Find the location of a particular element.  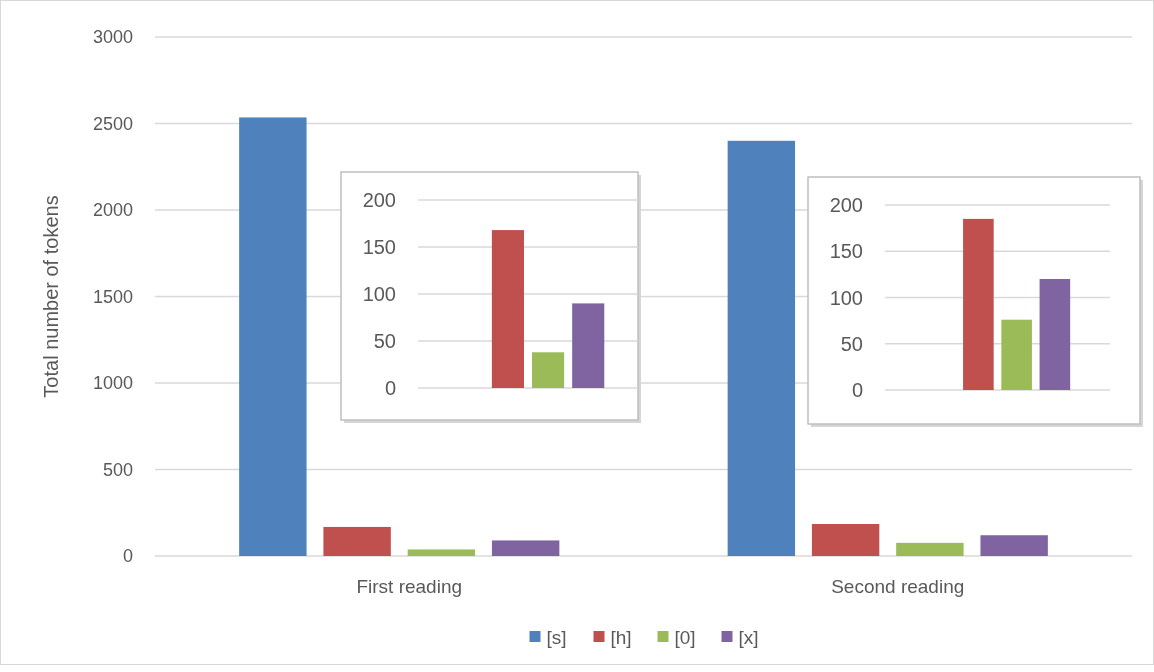

y-axis-title: Total number of tokens is located at coordinates (51, 296).